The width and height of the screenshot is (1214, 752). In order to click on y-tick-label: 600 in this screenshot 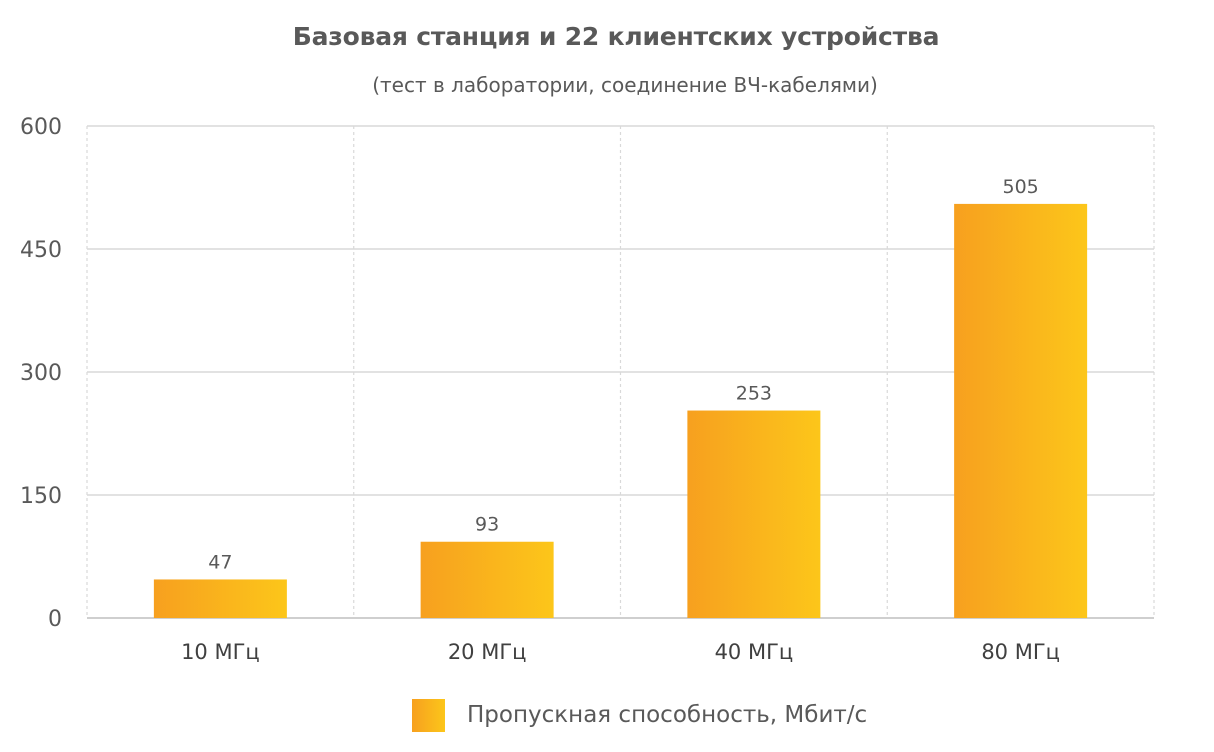, I will do `click(41, 127)`.